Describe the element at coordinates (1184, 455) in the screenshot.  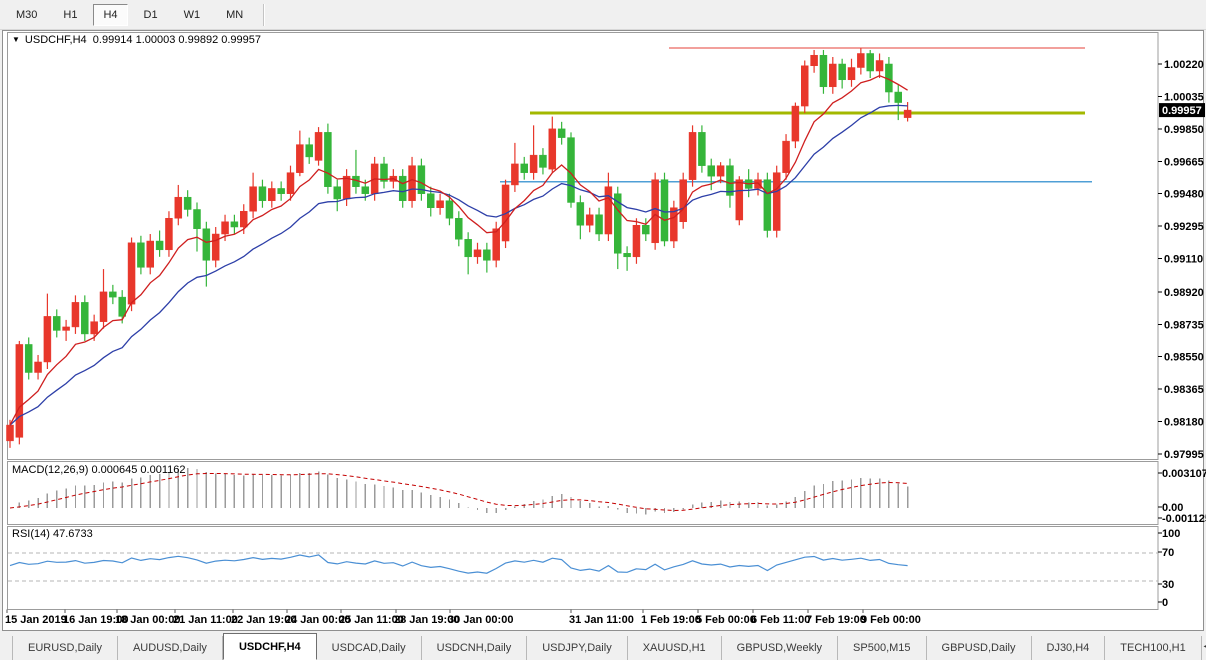
I see `price-tick-label: 0.97995` at that location.